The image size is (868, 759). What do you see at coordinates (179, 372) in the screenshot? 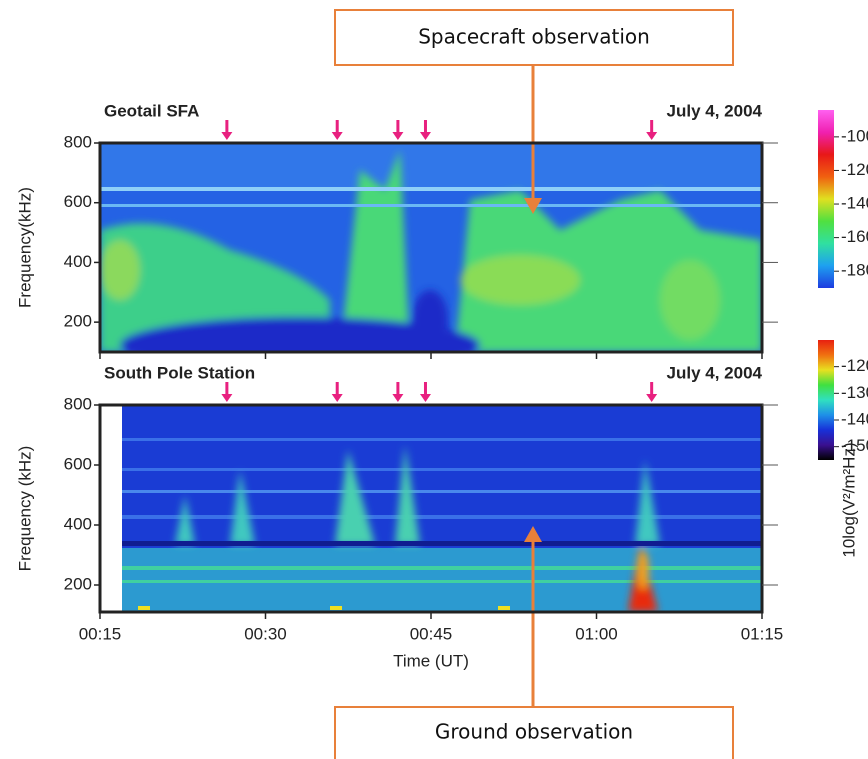
I see `panel-title: South Pole Station` at bounding box center [179, 372].